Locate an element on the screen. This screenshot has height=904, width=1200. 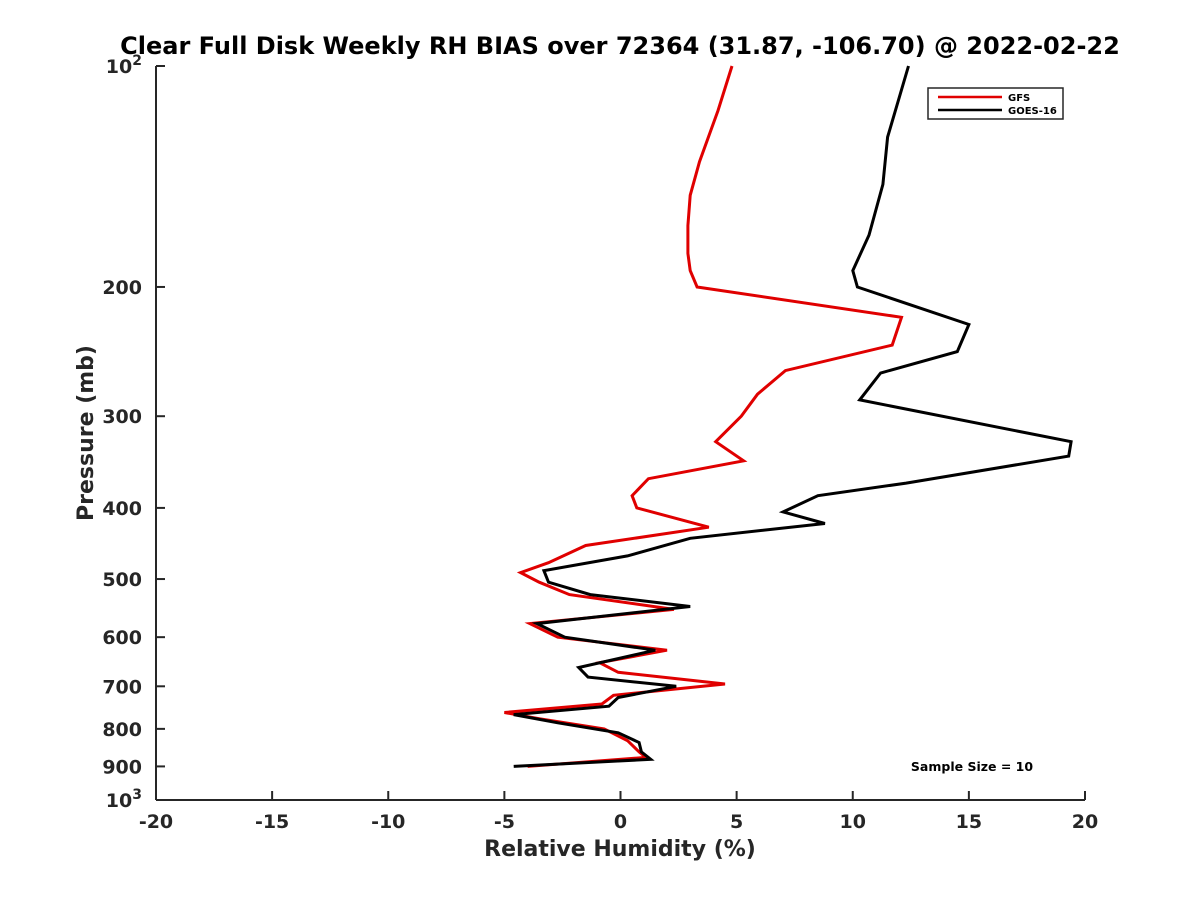
y-tick-label: 10² is located at coordinates (124, 65).